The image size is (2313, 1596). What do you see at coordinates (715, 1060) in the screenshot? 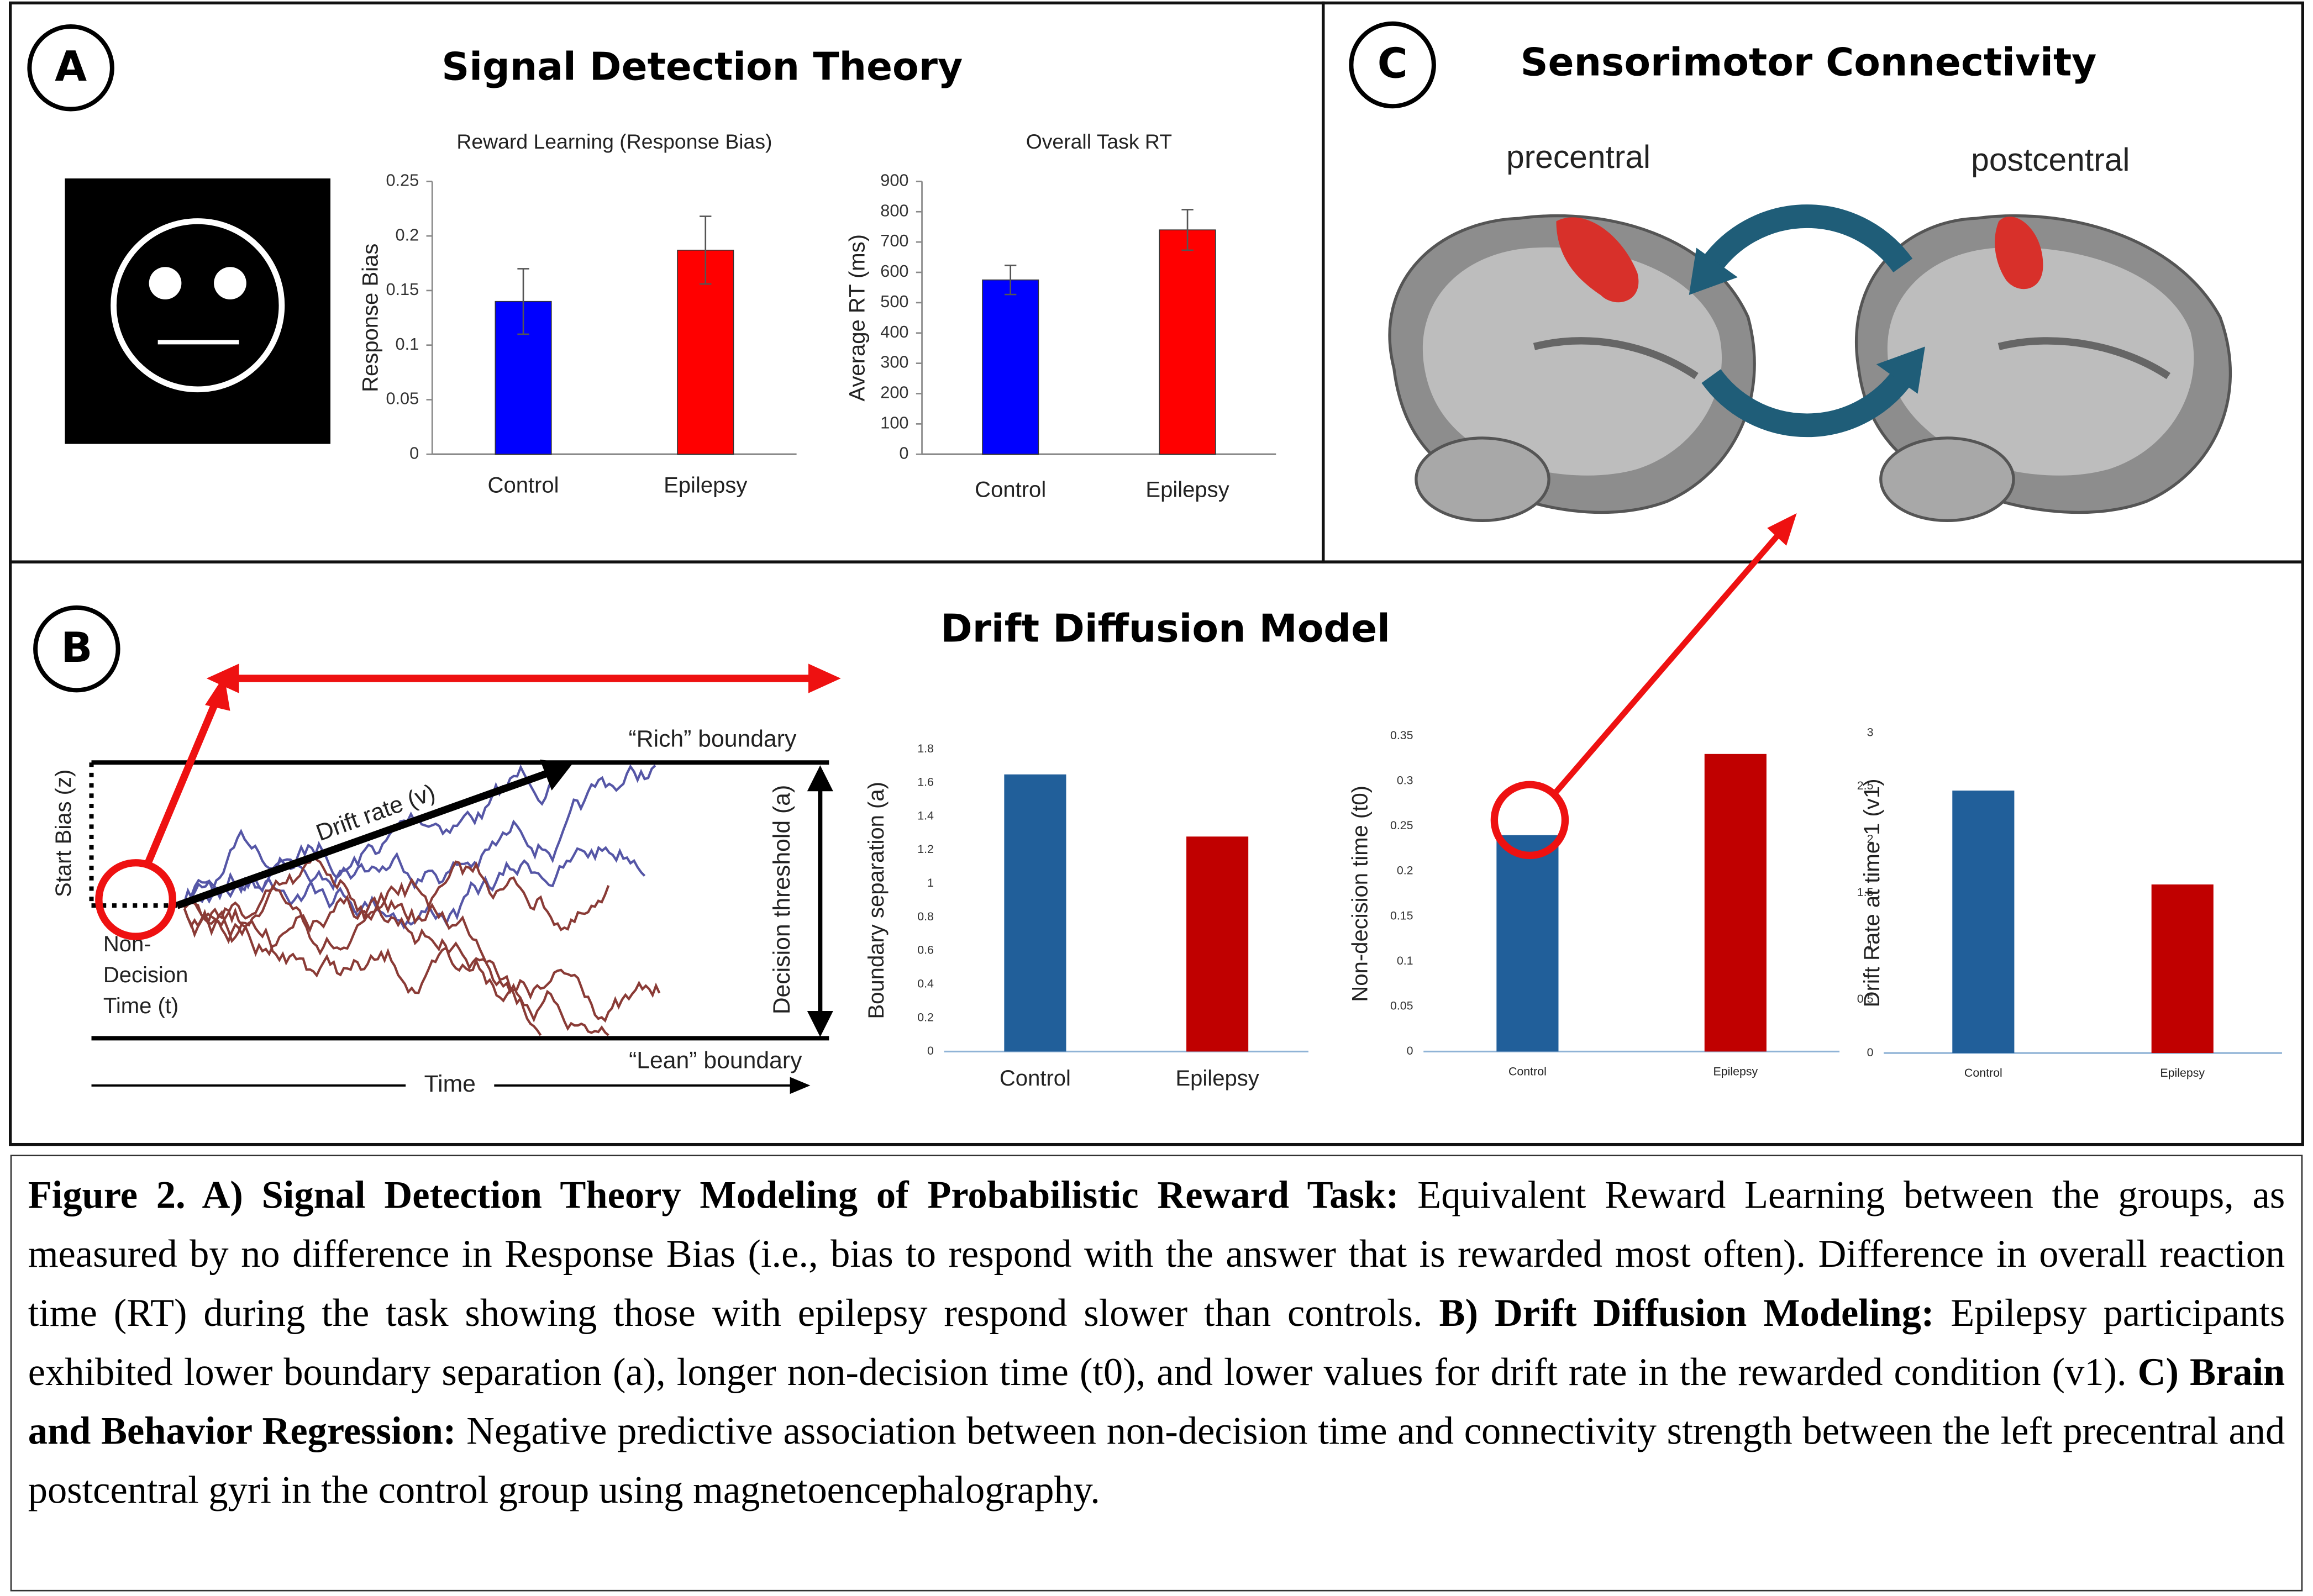
I see `boundary-label: “Lean” boundary` at bounding box center [715, 1060].